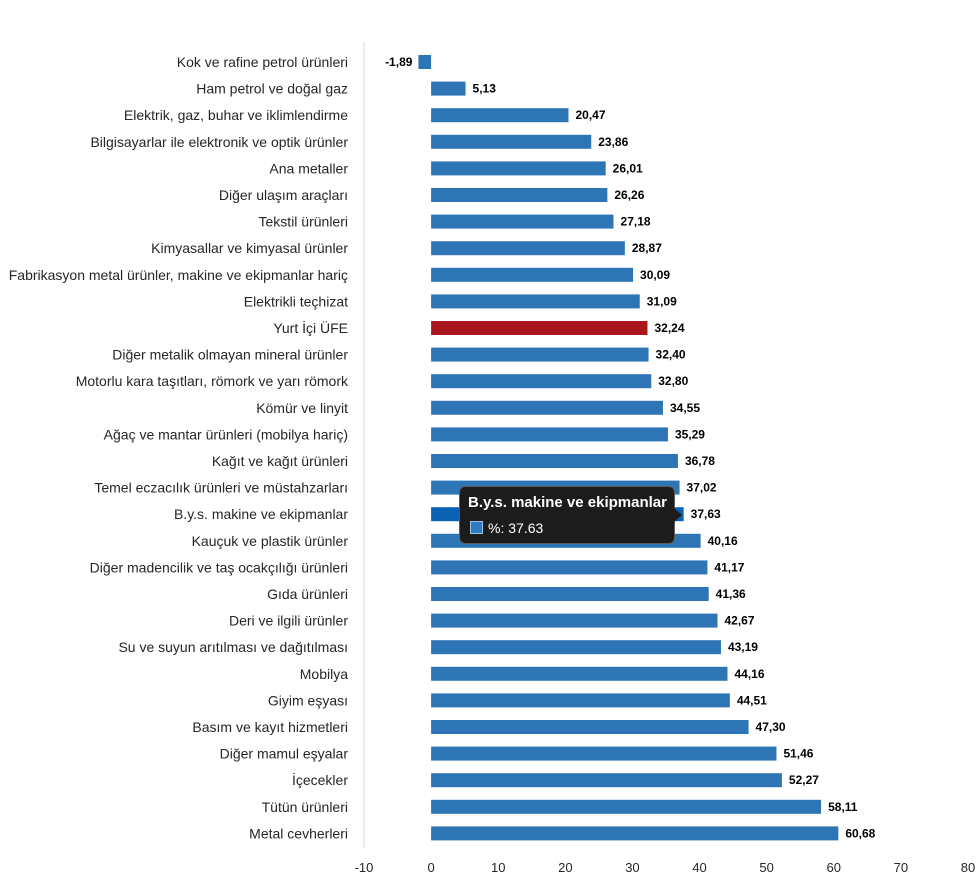 The width and height of the screenshot is (980, 887). I want to click on data-label: 20,47, so click(590, 115).